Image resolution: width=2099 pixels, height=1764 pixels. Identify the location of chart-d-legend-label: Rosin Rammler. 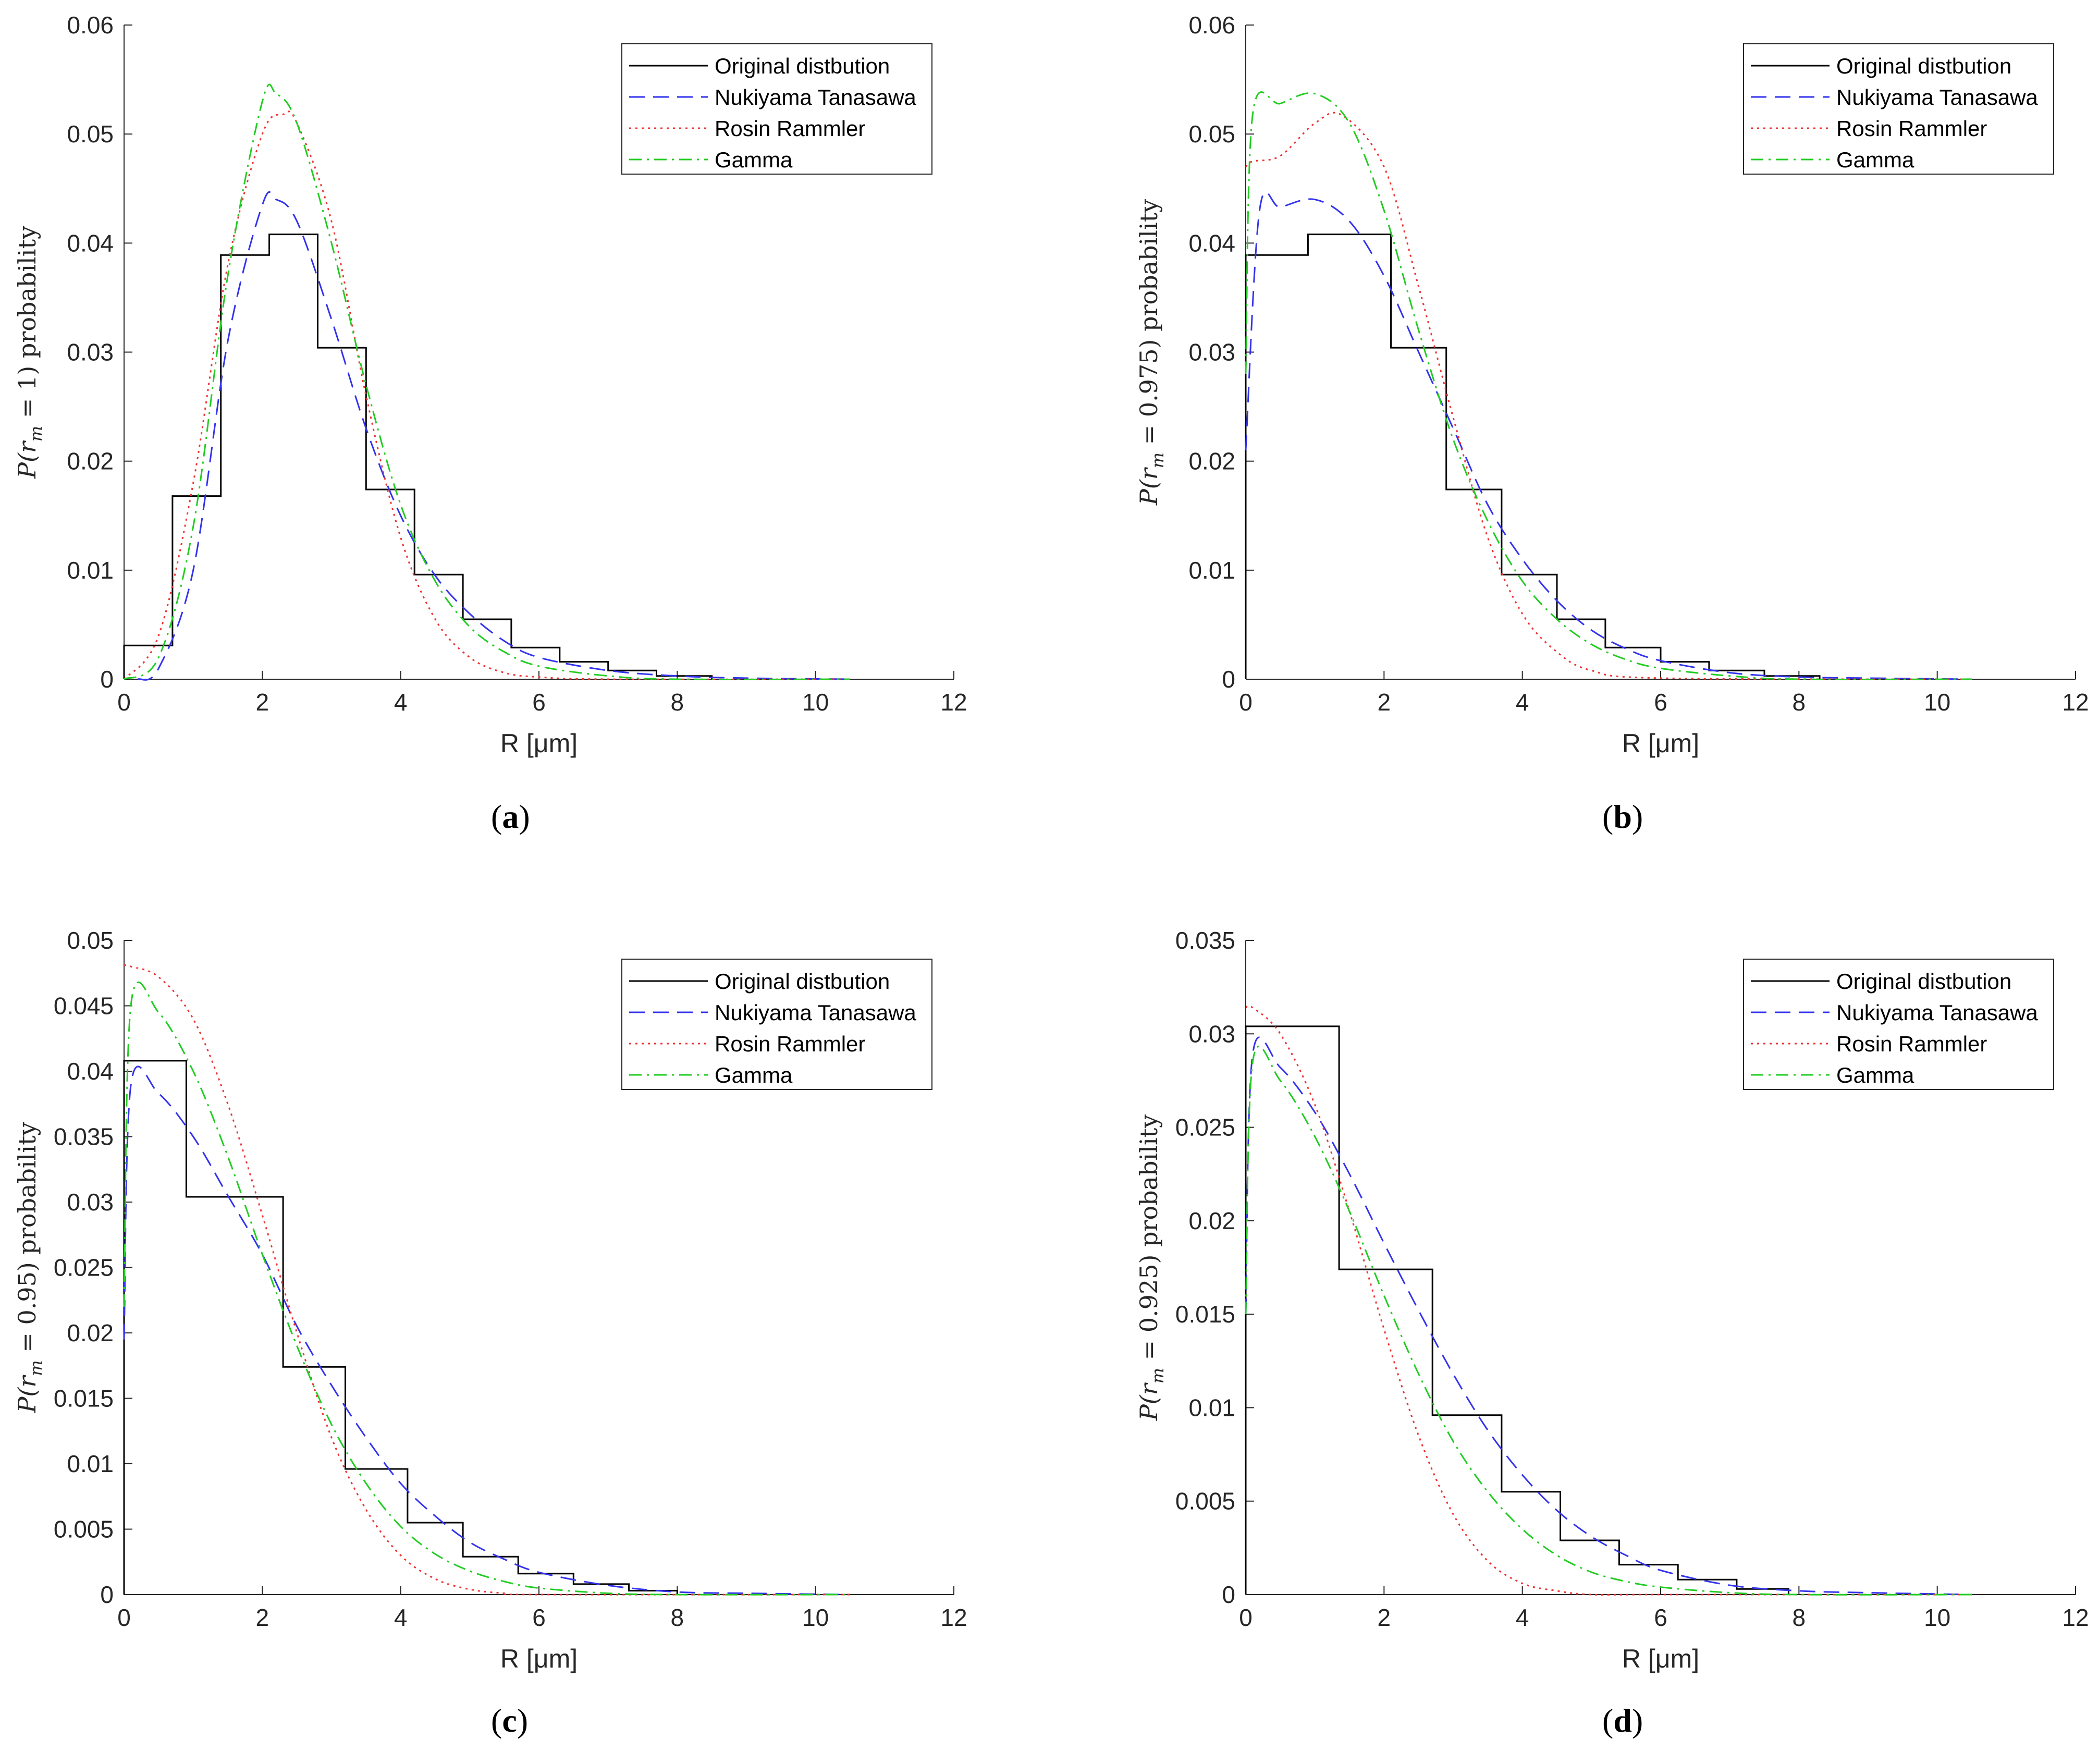
(1911, 1044).